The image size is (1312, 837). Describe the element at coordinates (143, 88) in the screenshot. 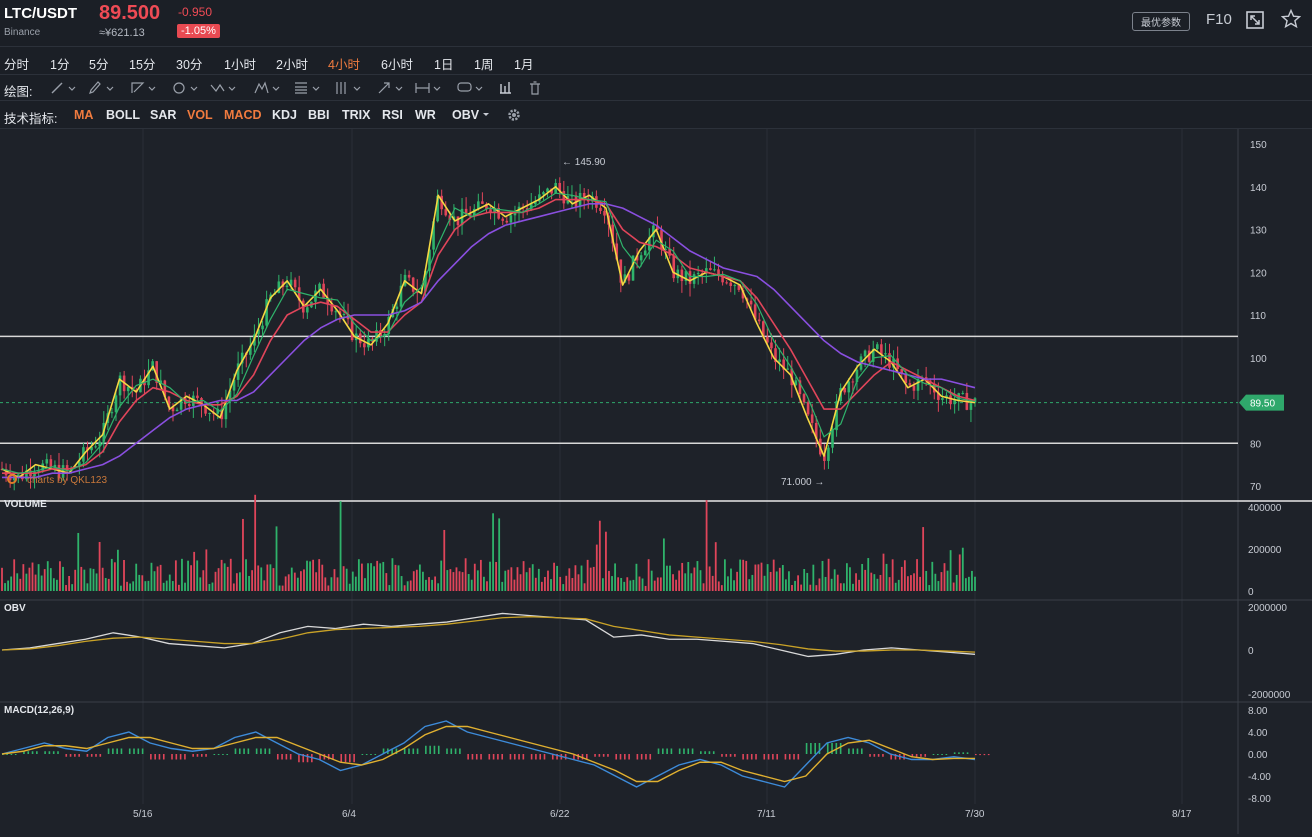

I see `polyline-tool-icon` at that location.